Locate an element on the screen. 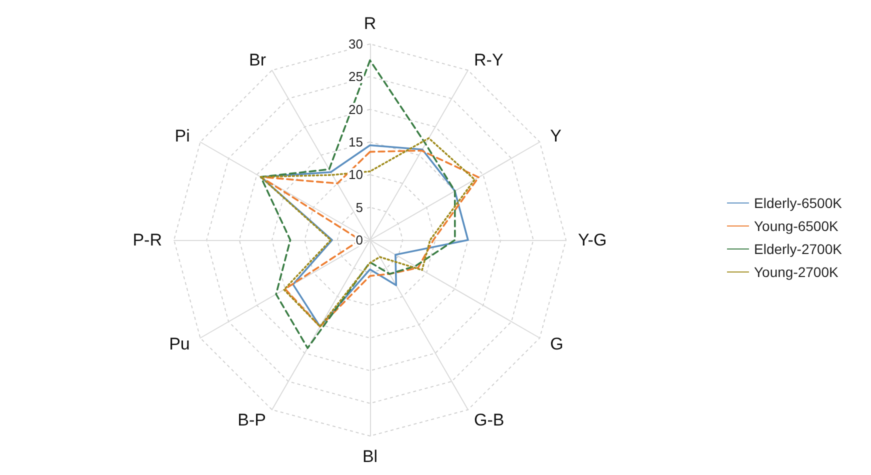  legend-label: Young-6500K is located at coordinates (797, 226).